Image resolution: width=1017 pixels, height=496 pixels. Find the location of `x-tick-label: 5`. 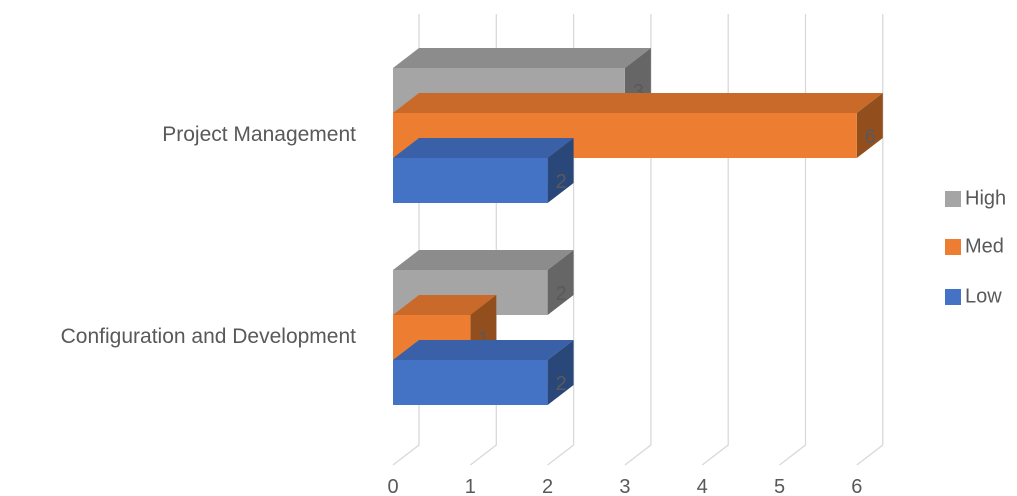

x-tick-label: 5 is located at coordinates (779, 486).